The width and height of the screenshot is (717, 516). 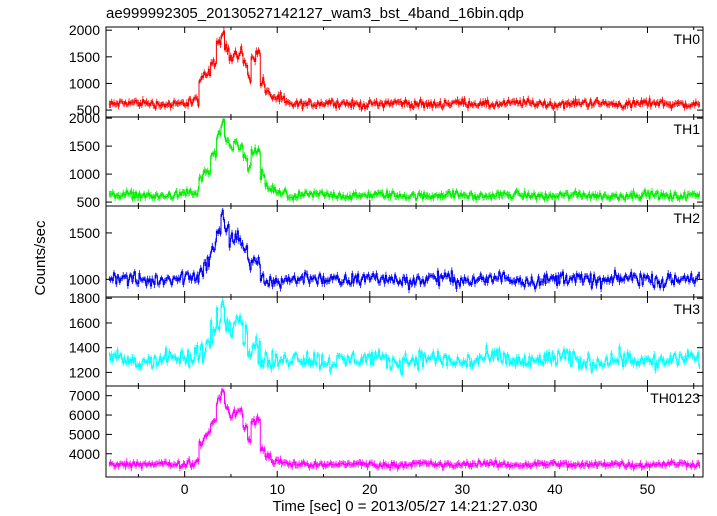 I want to click on error-bars-th3, so click(x=404, y=337).